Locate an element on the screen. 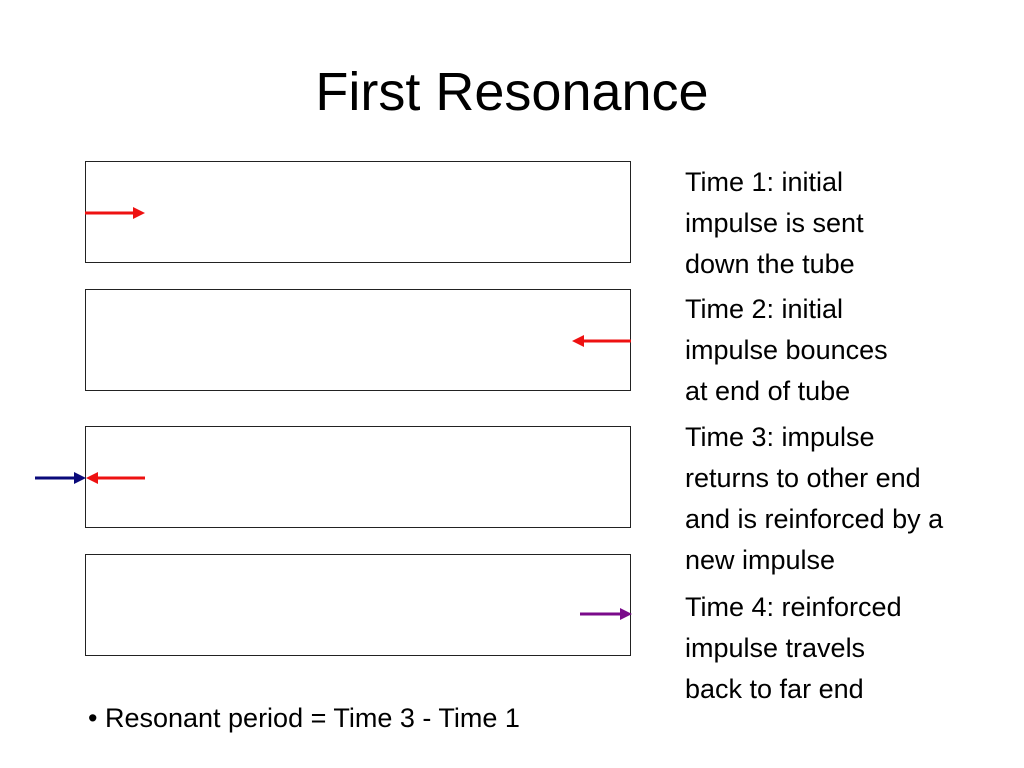  arrow-time-3-impulse-icon is located at coordinates (115, 478).